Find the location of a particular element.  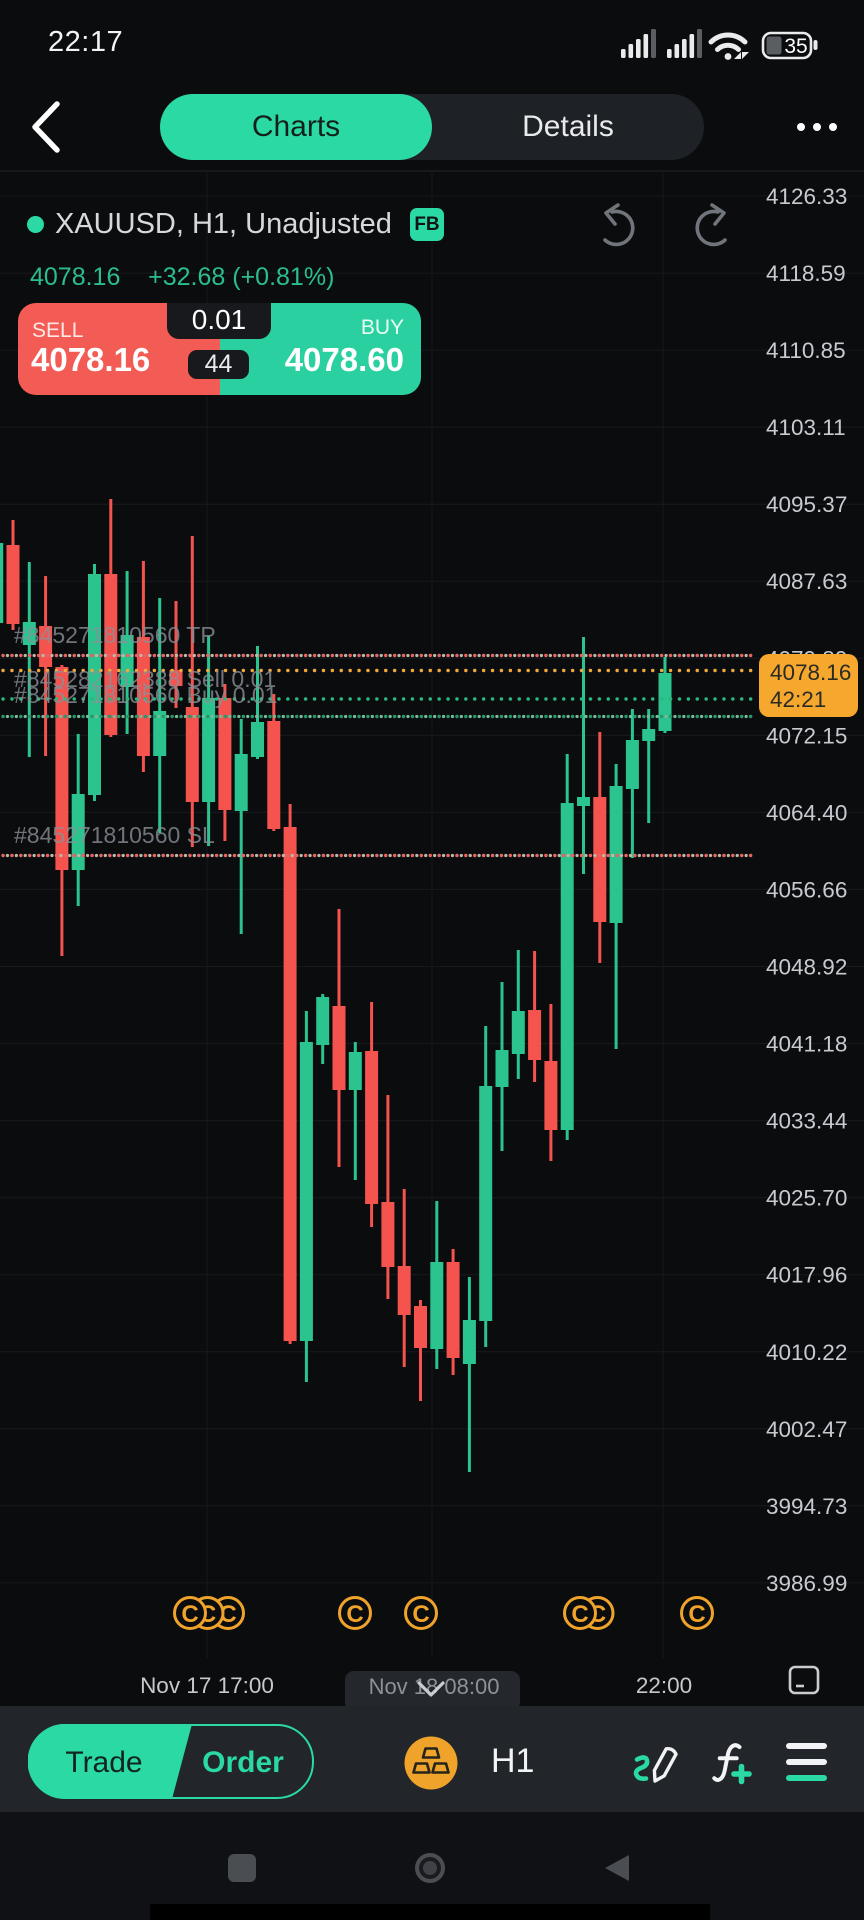

svg-text: 4010.22 is located at coordinates (806, 1352).